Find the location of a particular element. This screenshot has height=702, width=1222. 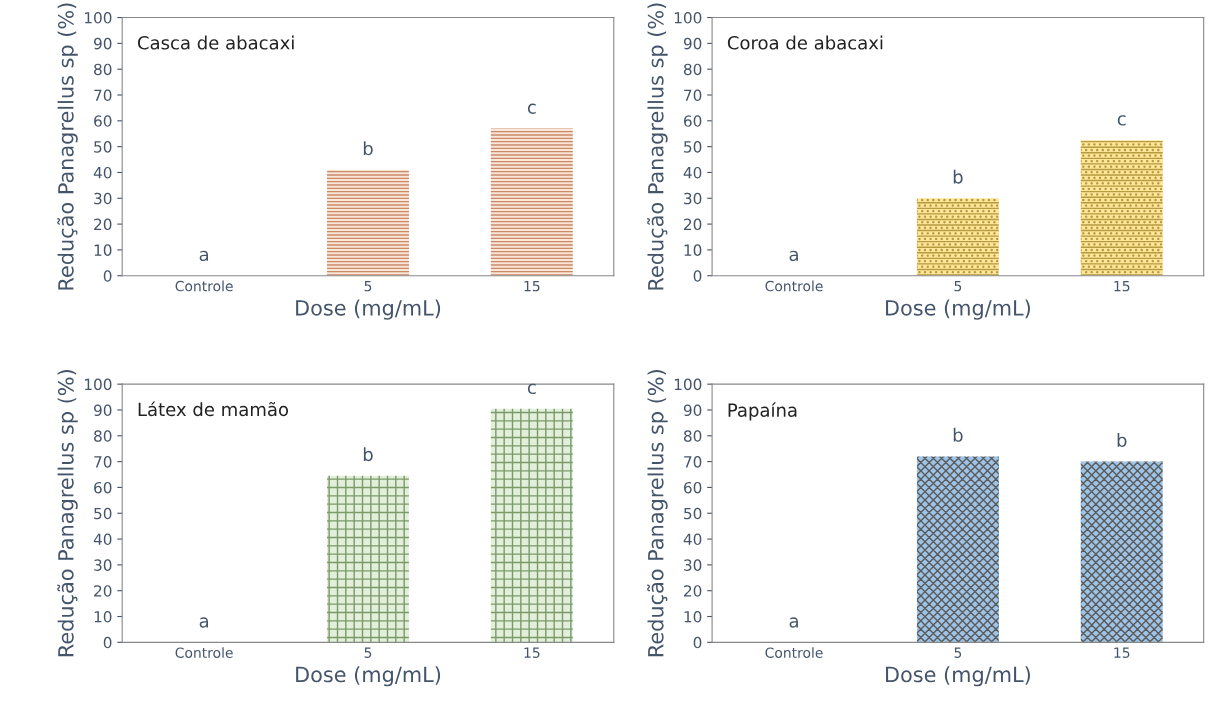

text: Látex de mamão is located at coordinates (213, 409).